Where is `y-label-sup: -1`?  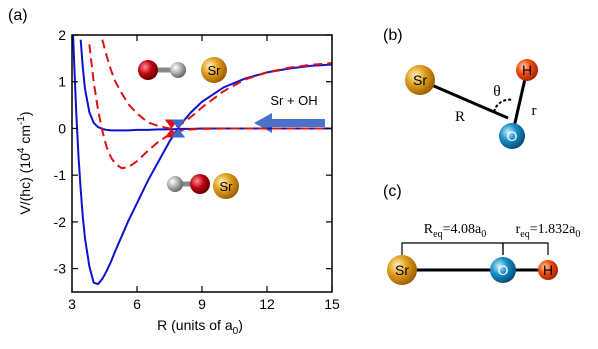 y-label-sup: -1 is located at coordinates (21, 120).